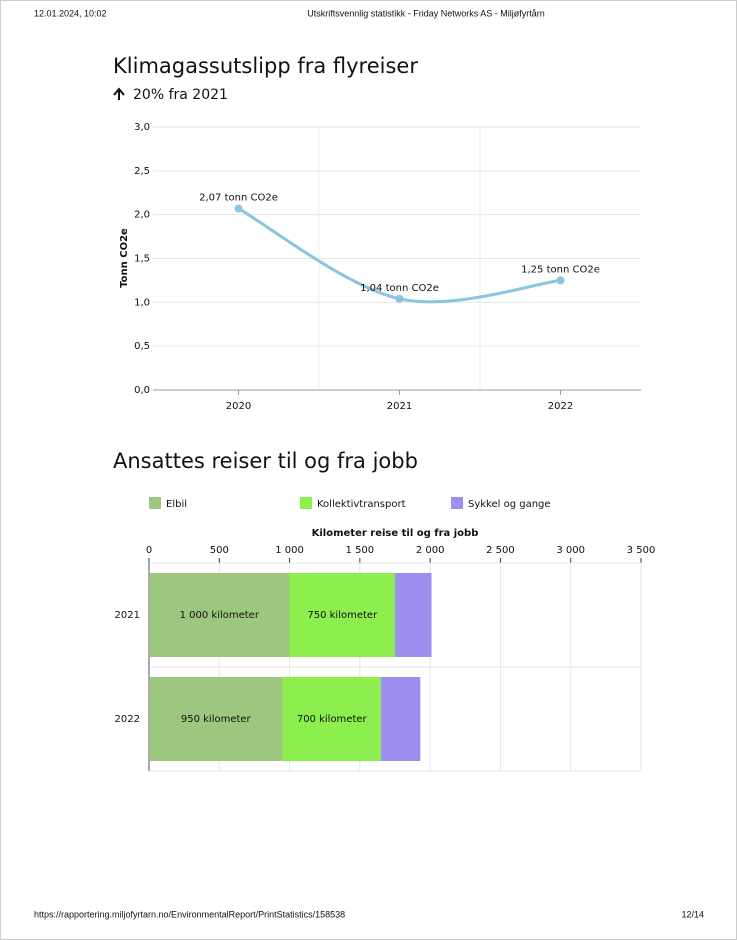 This screenshot has height=940, width=737. I want to click on x-tick-label: 0, so click(149, 550).